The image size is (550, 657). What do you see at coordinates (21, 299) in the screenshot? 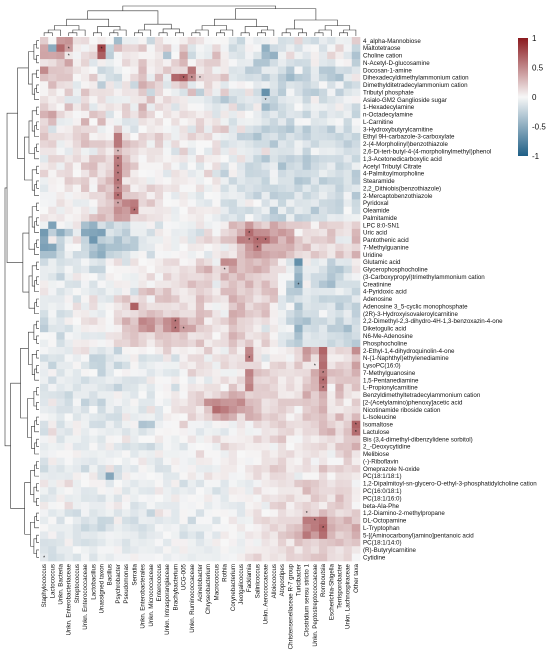
I see `left-dendrogram` at bounding box center [21, 299].